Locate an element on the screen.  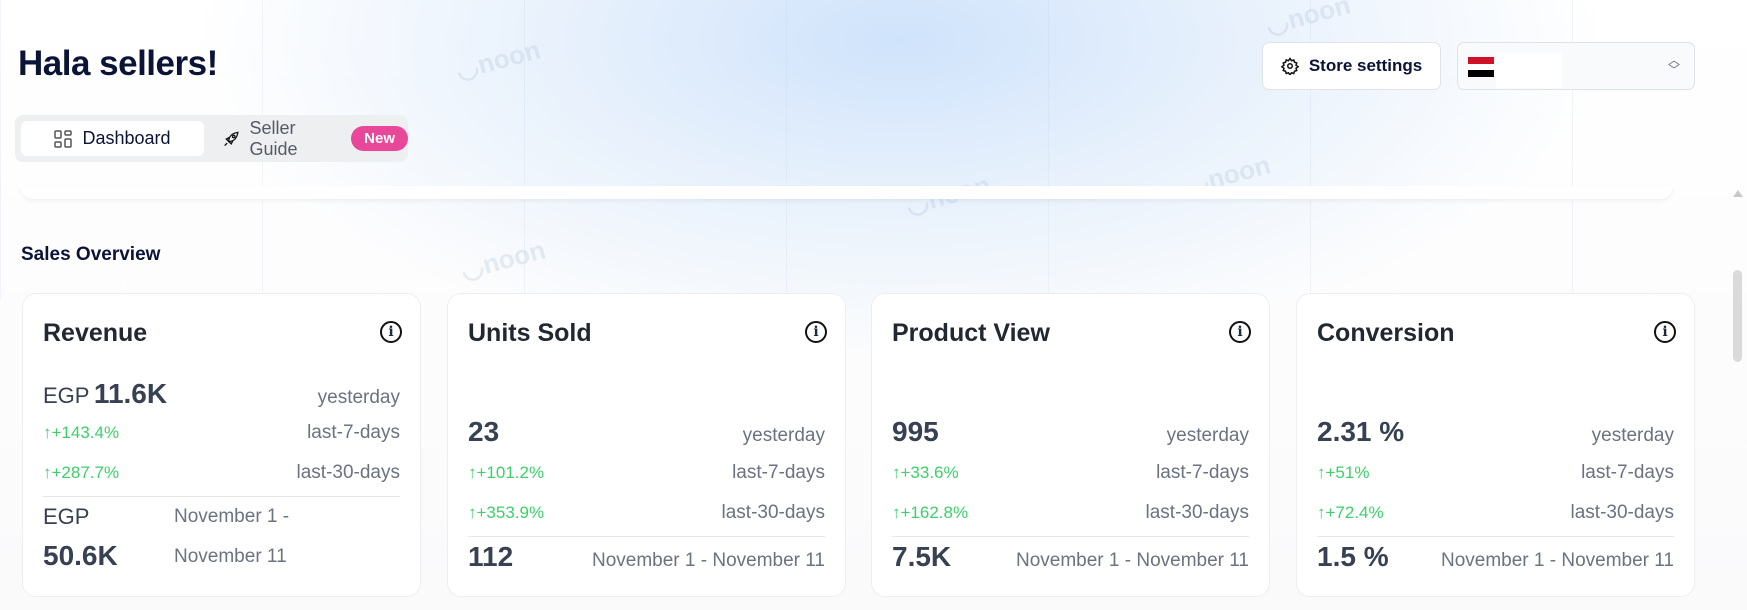
card-title: Conversion is located at coordinates (1386, 333).